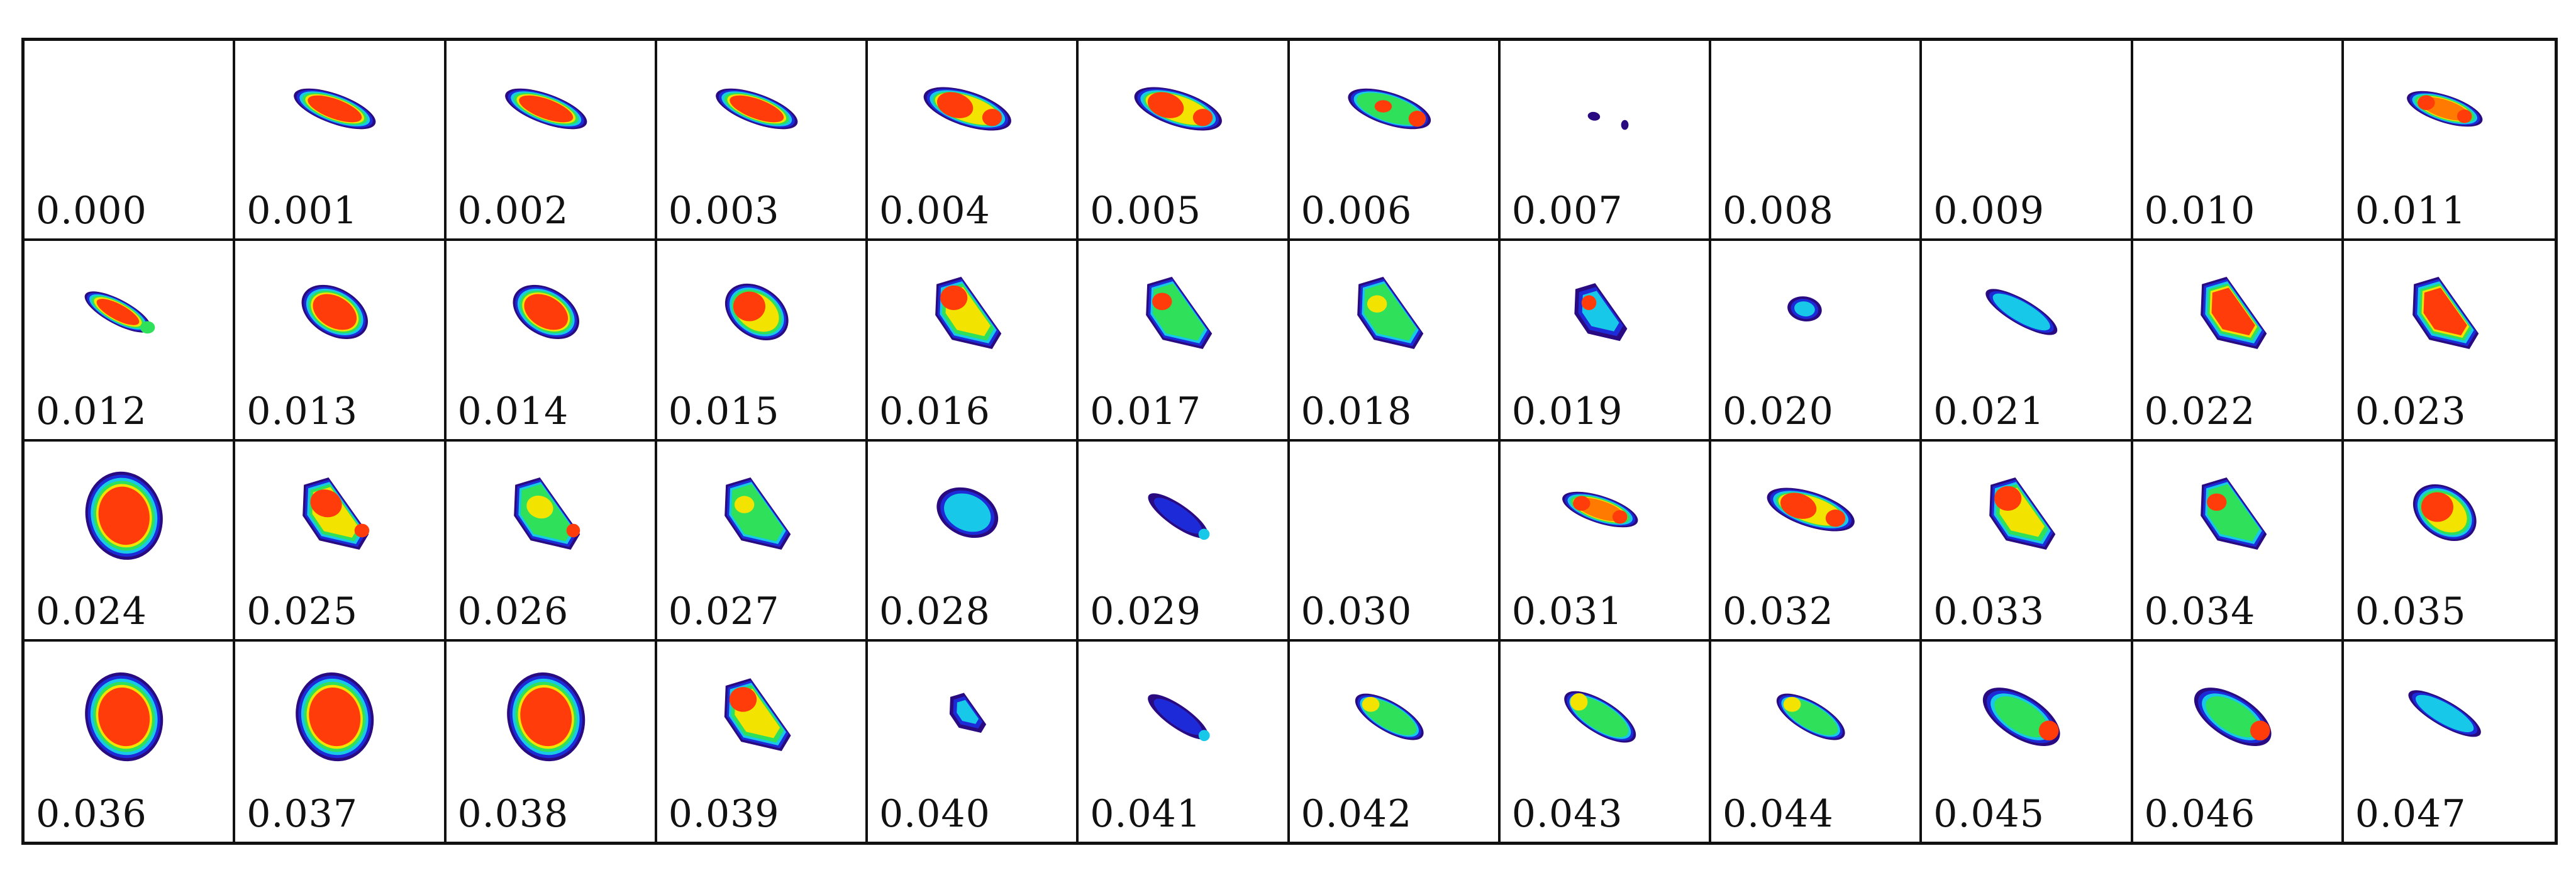  What do you see at coordinates (302, 411) in the screenshot?
I see `frame-time-label: 0.013` at bounding box center [302, 411].